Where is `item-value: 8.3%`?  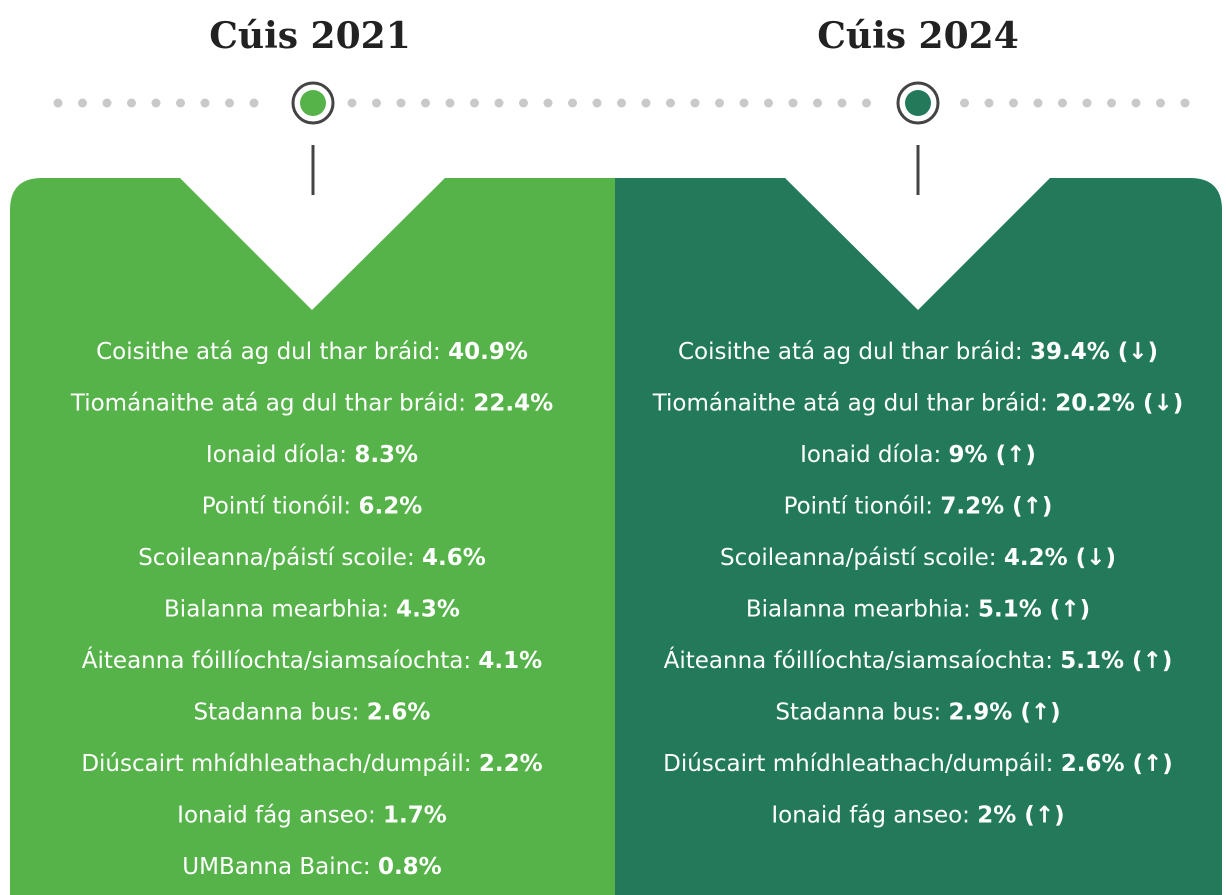 item-value: 8.3% is located at coordinates (386, 455).